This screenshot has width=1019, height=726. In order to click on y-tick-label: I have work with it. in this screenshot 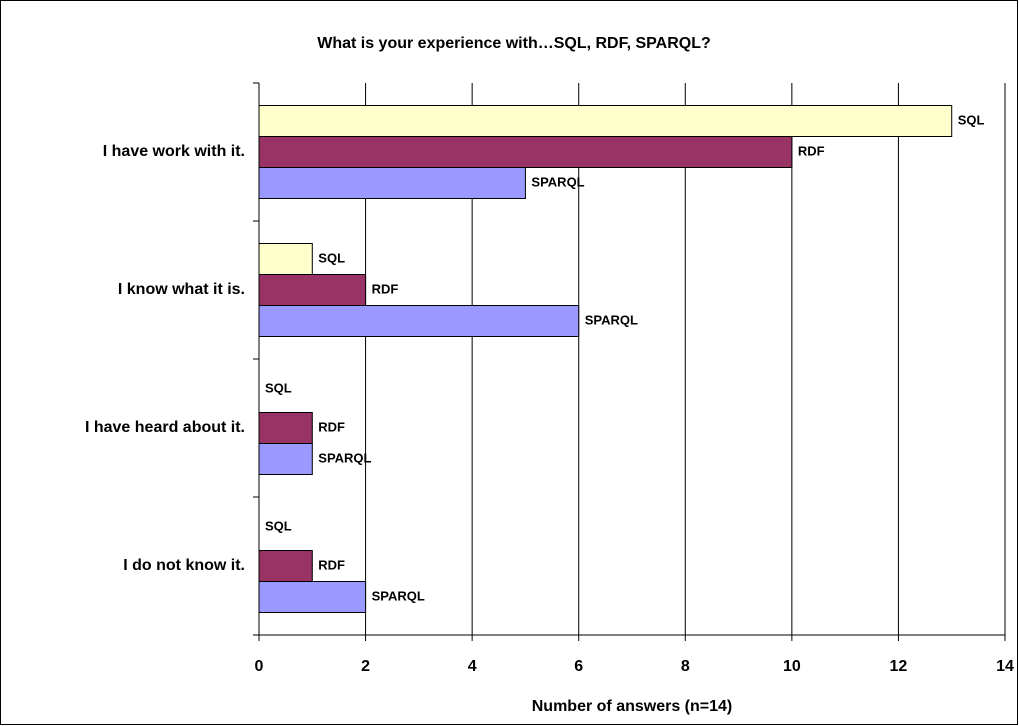, I will do `click(174, 151)`.